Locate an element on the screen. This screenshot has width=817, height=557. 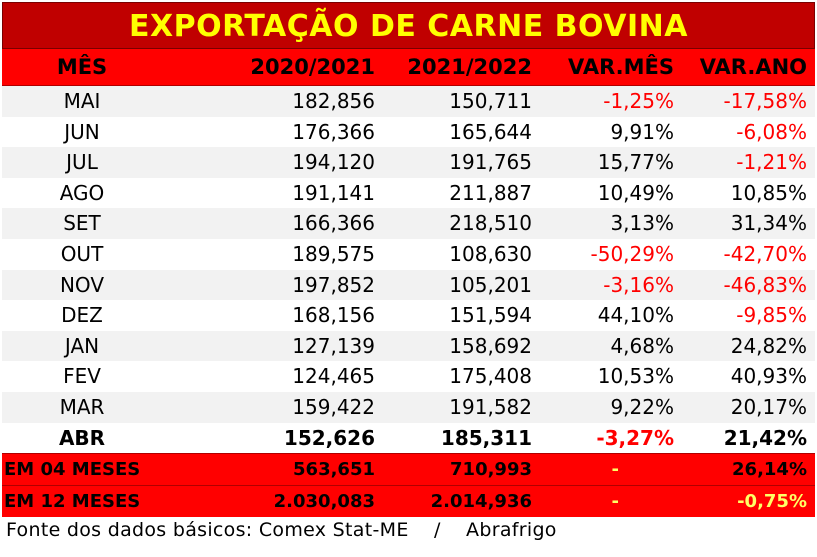
table-row: OUT 189,575 108,630 -50,29% -42,70% is located at coordinates (408, 254).